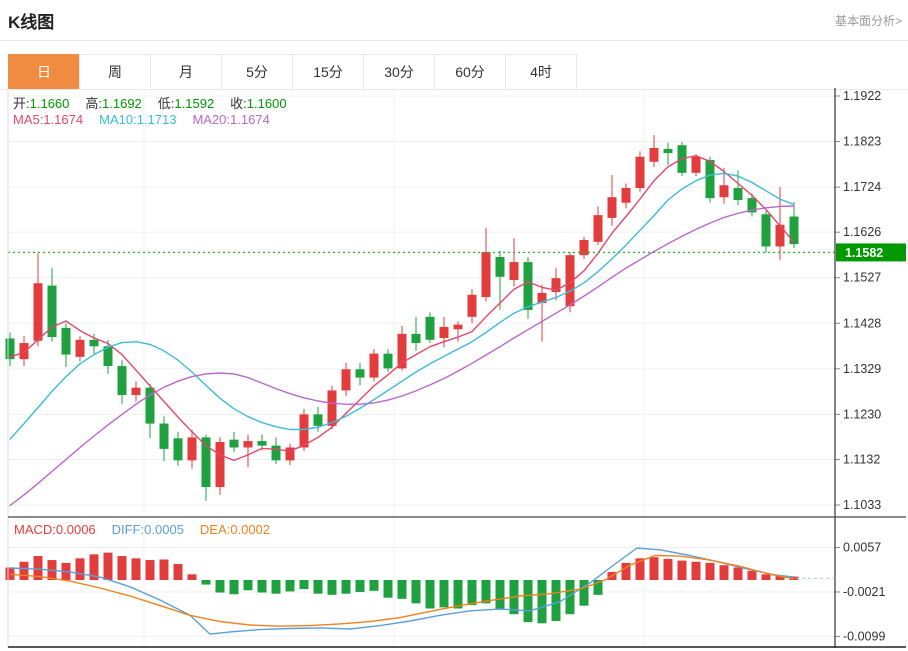 The image size is (908, 651). Describe the element at coordinates (862, 369) in the screenshot. I see `y-axis-label: 1.1329` at that location.